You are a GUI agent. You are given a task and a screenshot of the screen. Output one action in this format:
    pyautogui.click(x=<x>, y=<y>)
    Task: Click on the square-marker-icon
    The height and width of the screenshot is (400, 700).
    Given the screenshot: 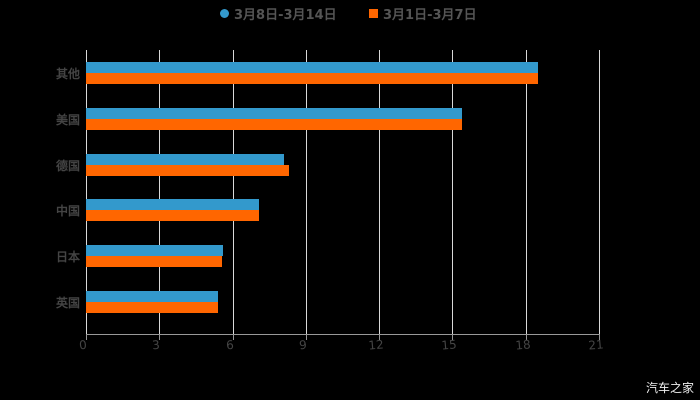 What is the action you would take?
    pyautogui.click(x=373, y=13)
    